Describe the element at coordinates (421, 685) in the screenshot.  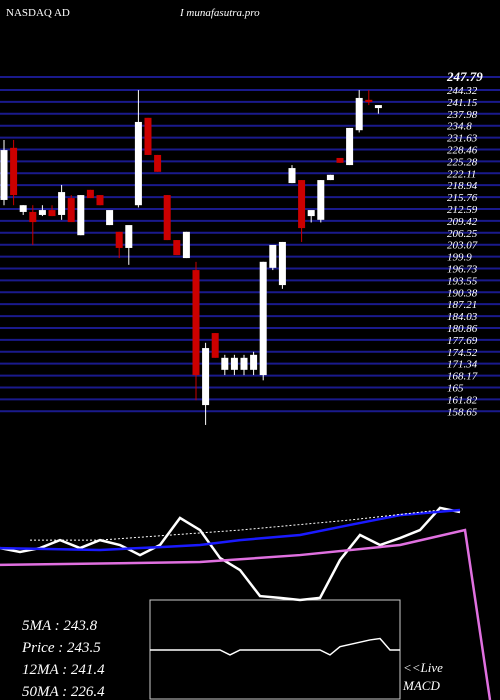
I see `macd-title: MACD` at that location.